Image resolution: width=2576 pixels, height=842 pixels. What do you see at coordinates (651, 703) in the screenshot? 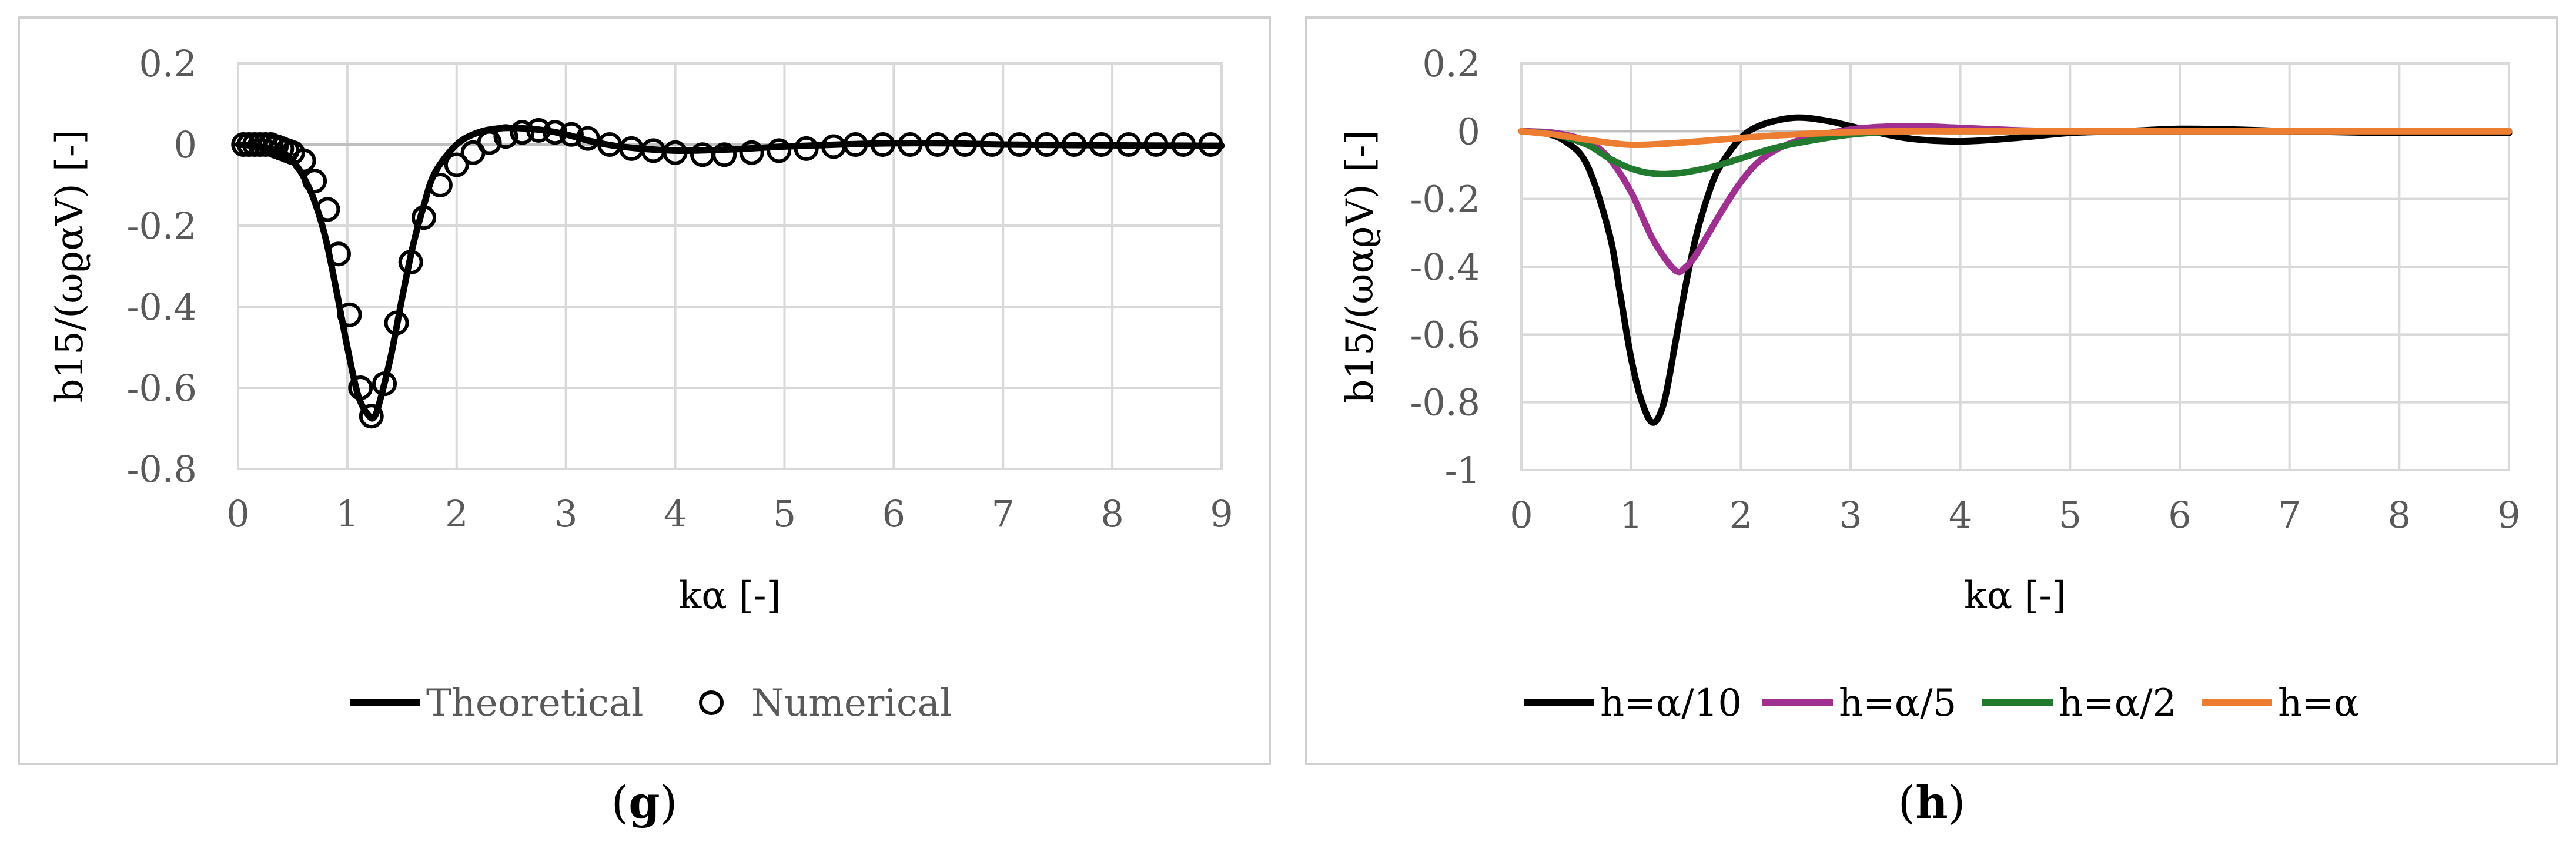
I see `panel-g-legend: Theoretical Numerical` at bounding box center [651, 703].